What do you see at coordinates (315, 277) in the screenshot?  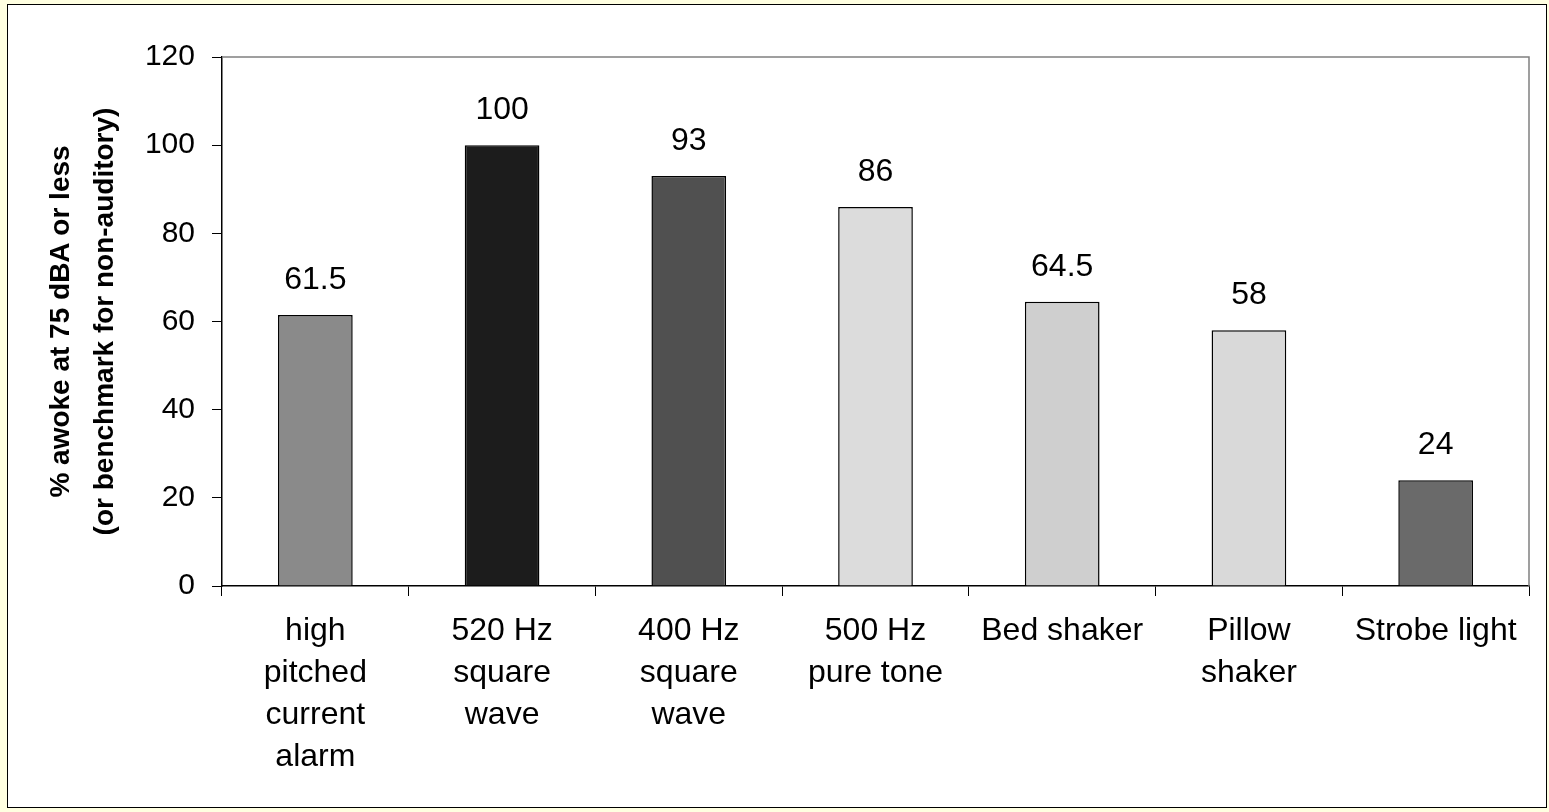 I see `data-label: 61.5` at bounding box center [315, 277].